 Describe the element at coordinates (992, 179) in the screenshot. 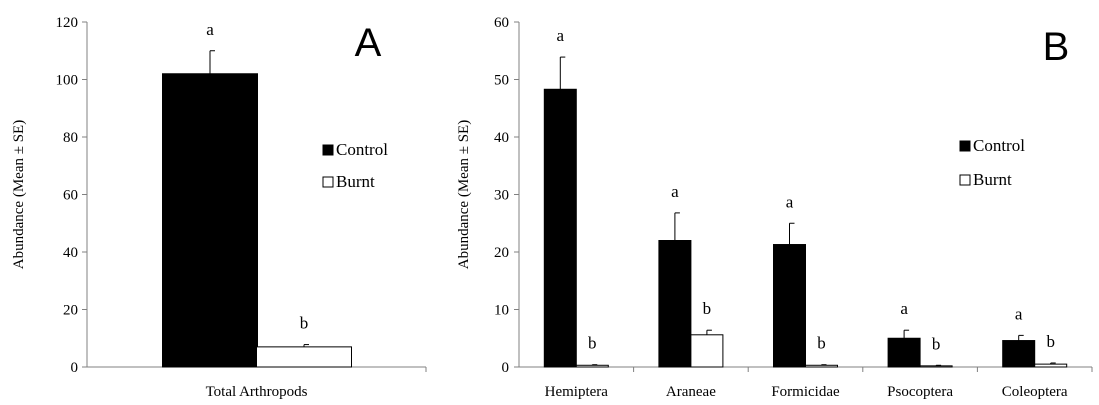

I see `chart-b-legend-label: Burnt` at that location.